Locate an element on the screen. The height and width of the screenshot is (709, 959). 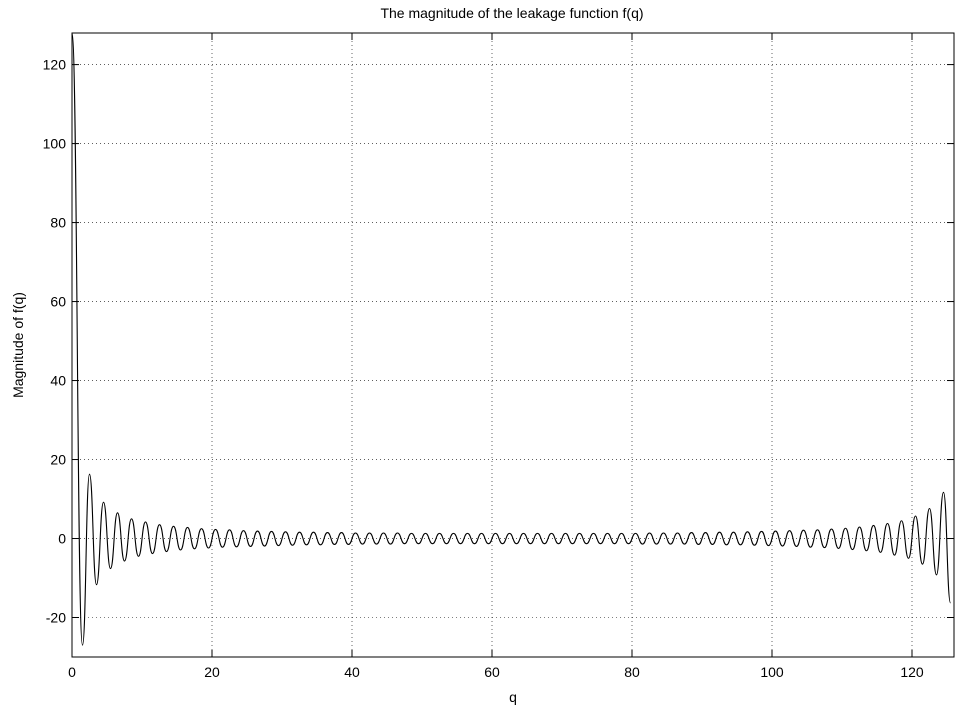
x-tick-label: 80 is located at coordinates (632, 672).